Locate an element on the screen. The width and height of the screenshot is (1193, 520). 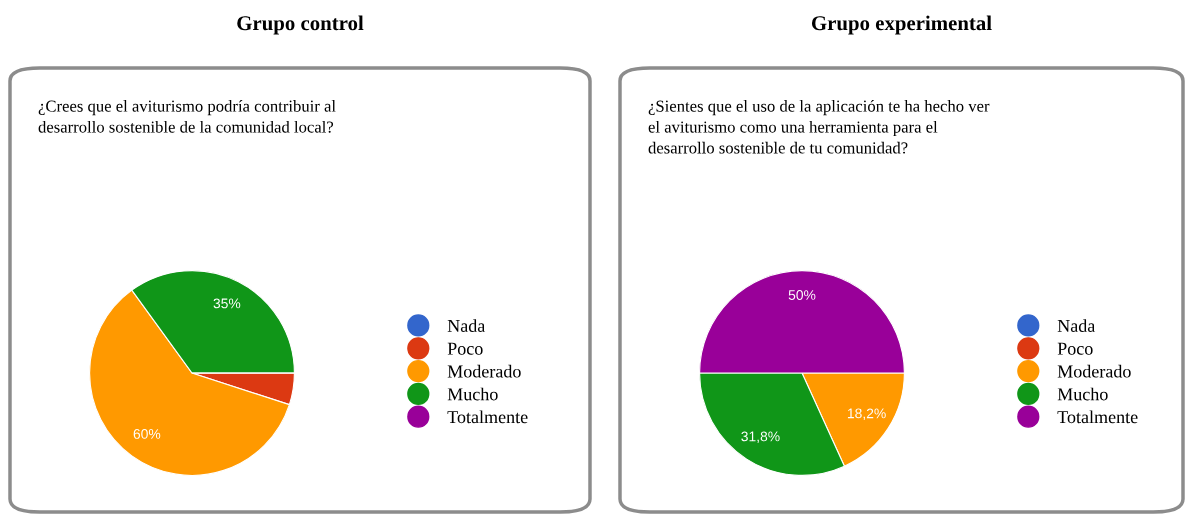
data-label: 60% is located at coordinates (147, 434).